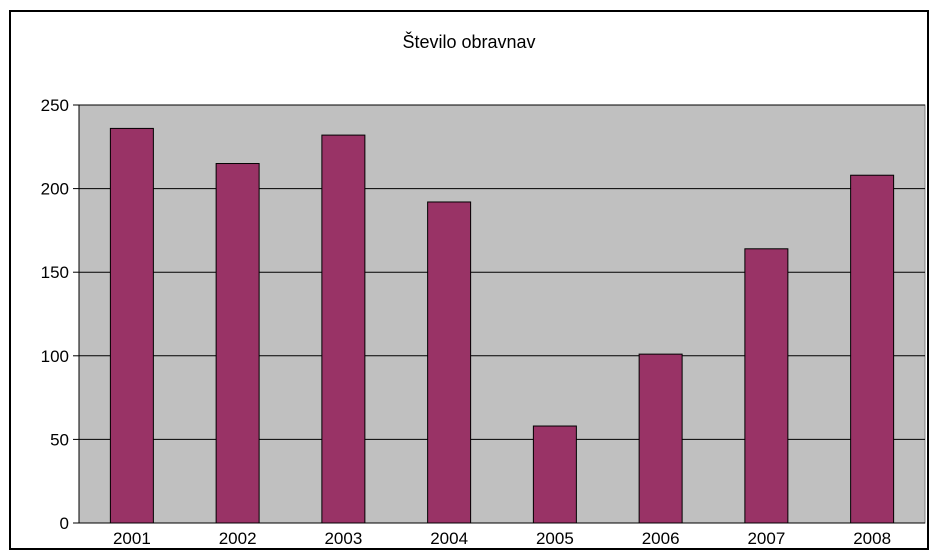 The width and height of the screenshot is (932, 558). What do you see at coordinates (60, 314) in the screenshot?
I see `y-axis-ticks: 0 50 100 150 200 250` at bounding box center [60, 314].